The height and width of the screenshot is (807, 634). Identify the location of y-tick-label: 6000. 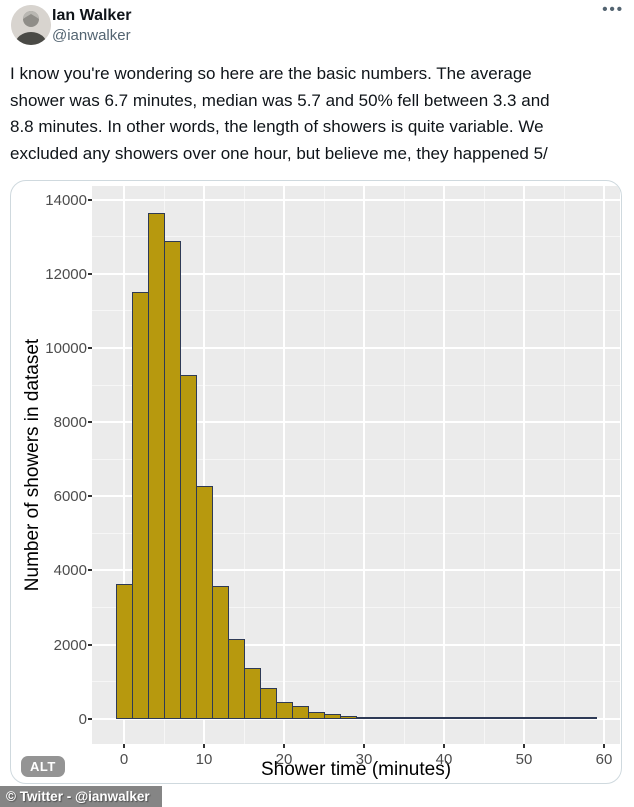
(70, 497).